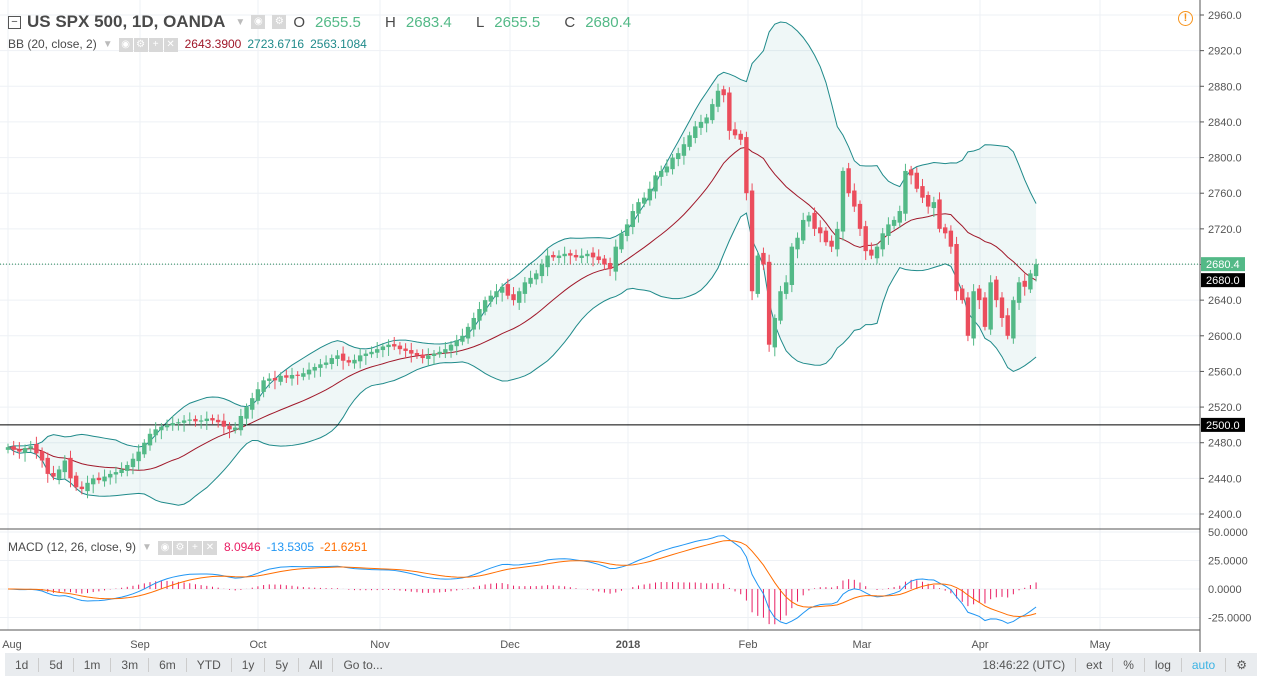 This screenshot has height=680, width=1262. I want to click on range-all: All, so click(316, 664).